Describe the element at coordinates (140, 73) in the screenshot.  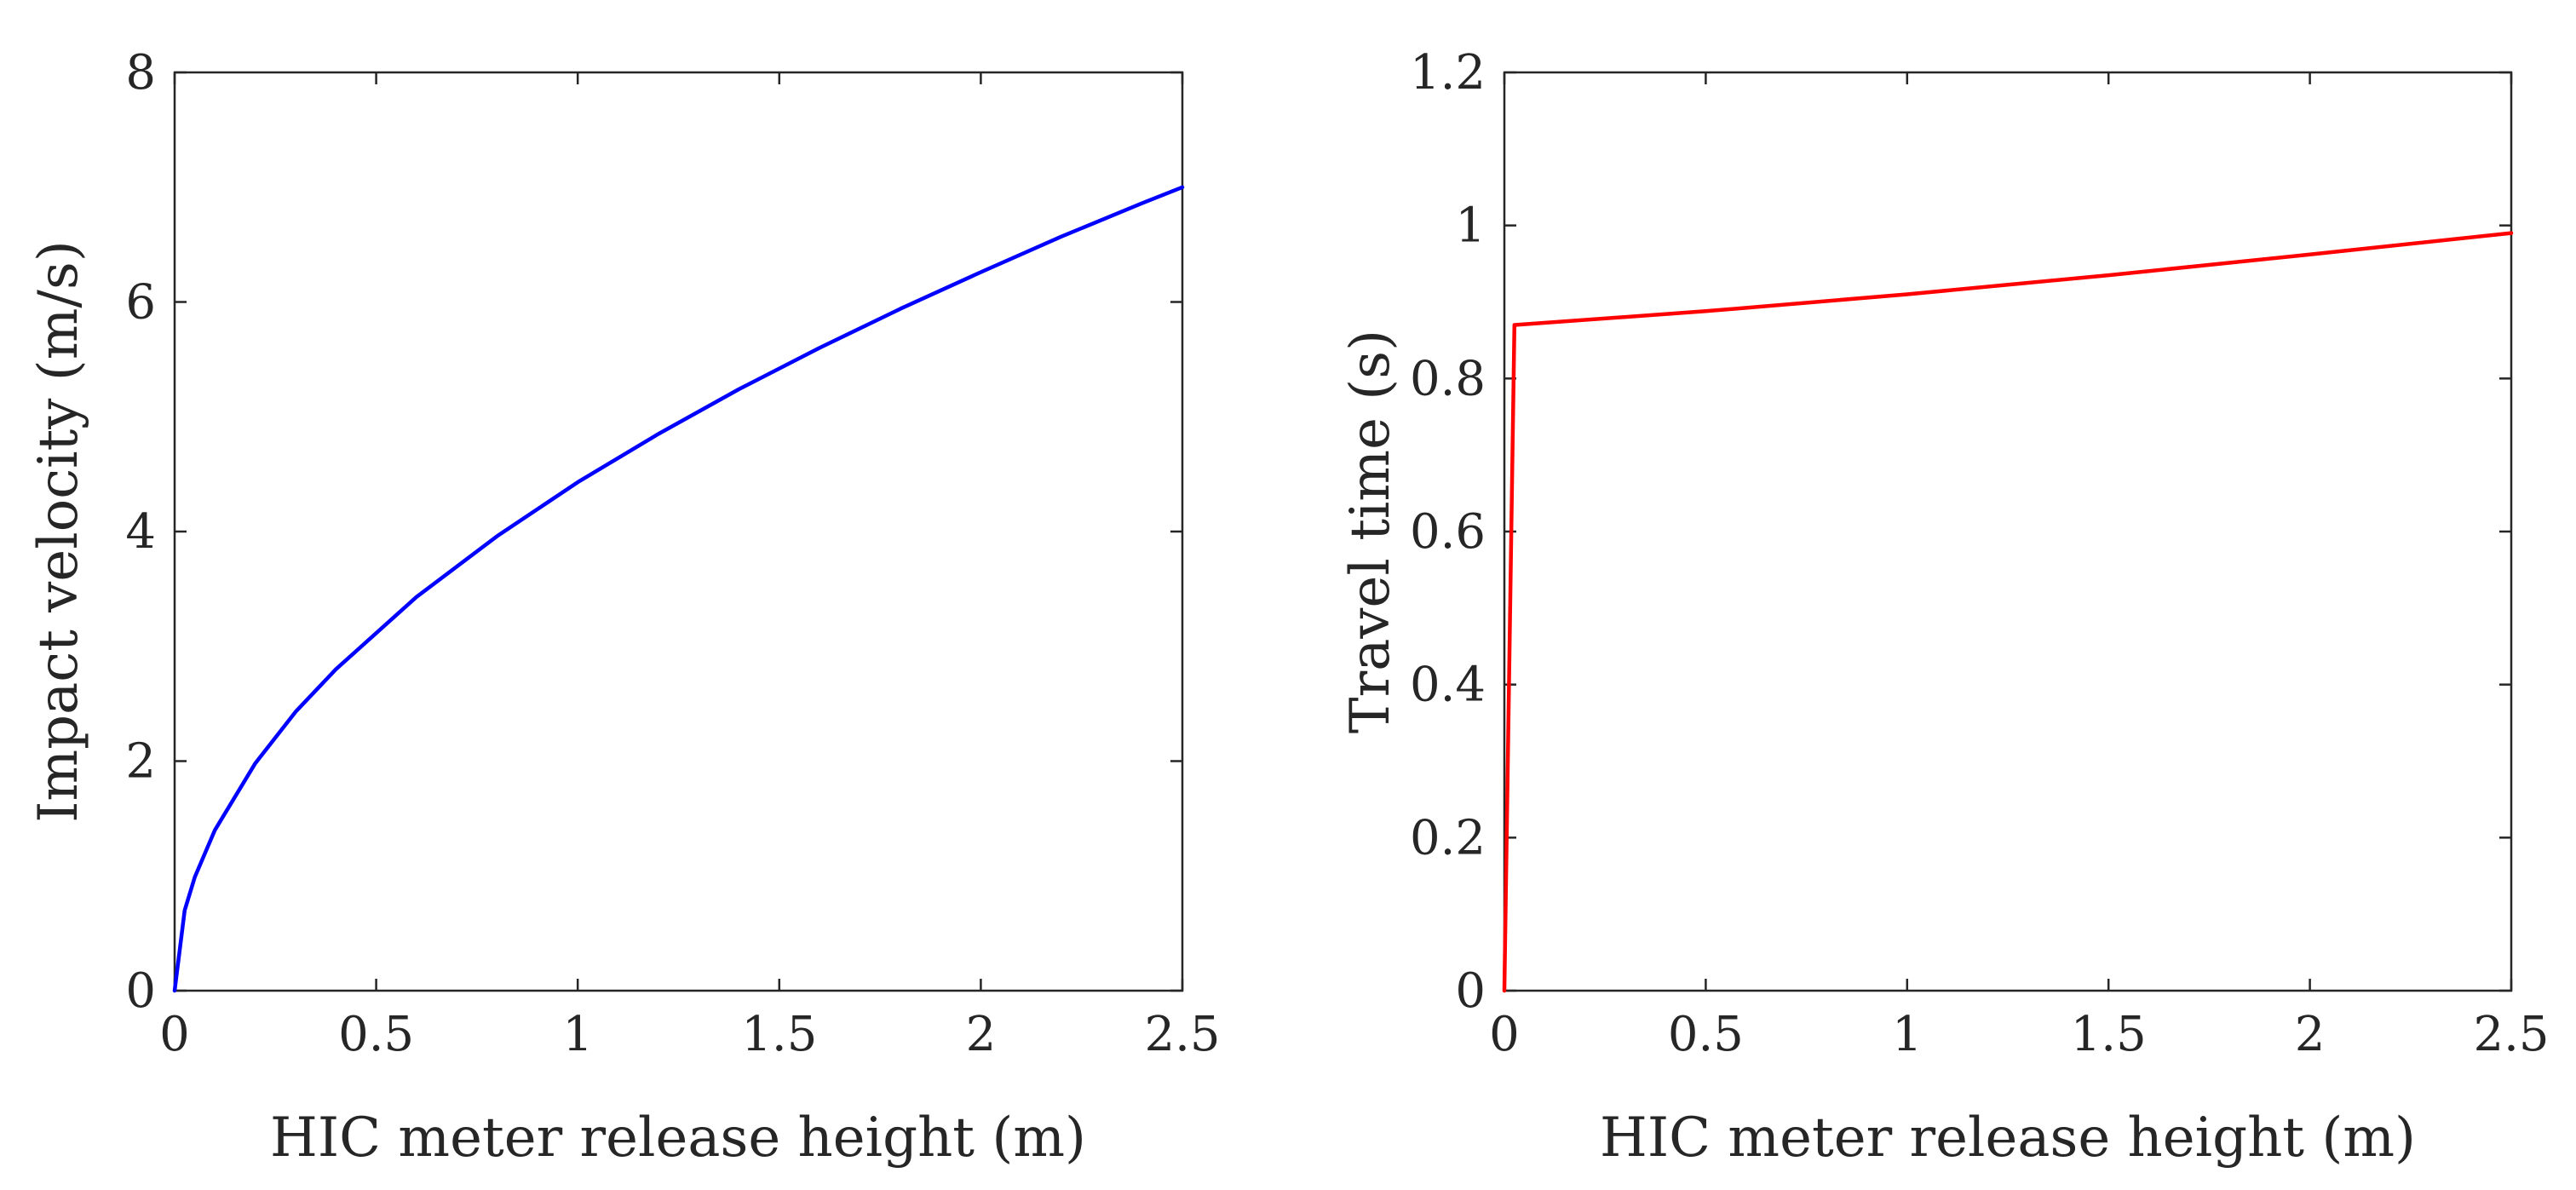
I see `y-tick-label: 8` at that location.